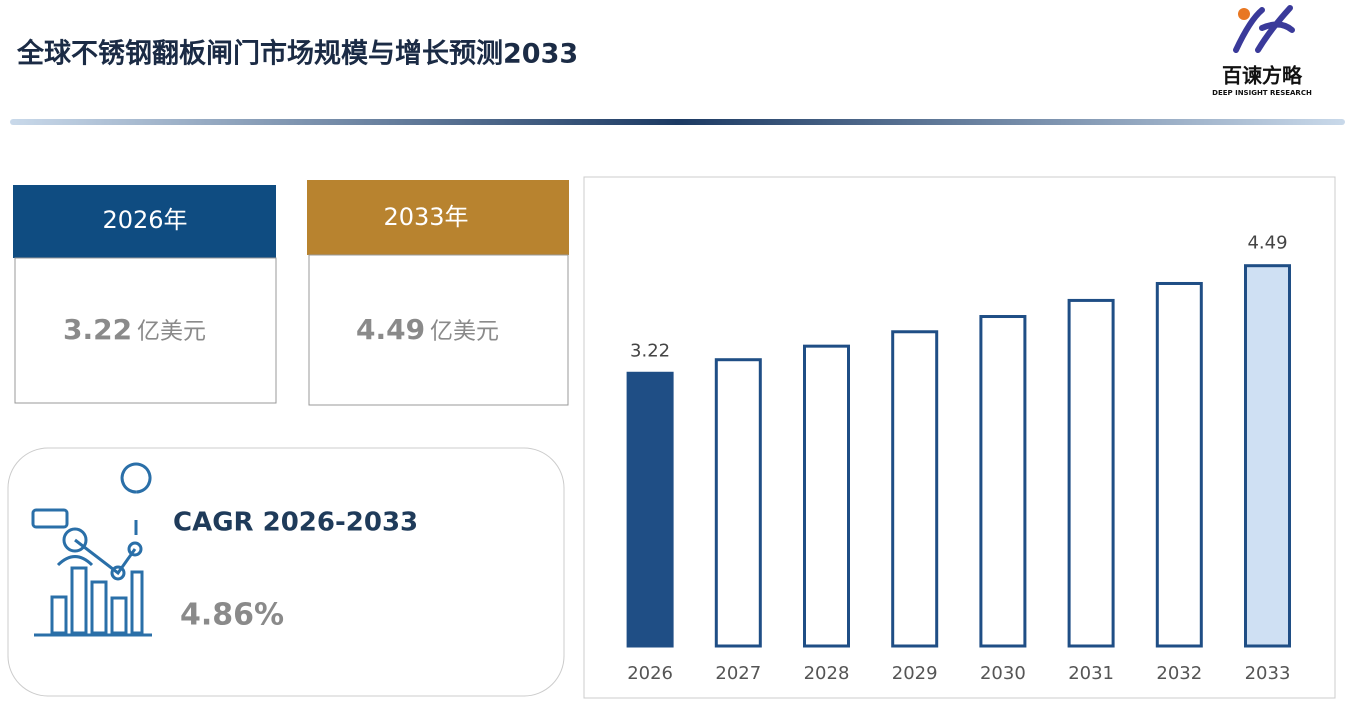 Image resolution: width=1348 pixels, height=701 pixels. I want to click on x-tick-label: 2029, so click(915, 673).